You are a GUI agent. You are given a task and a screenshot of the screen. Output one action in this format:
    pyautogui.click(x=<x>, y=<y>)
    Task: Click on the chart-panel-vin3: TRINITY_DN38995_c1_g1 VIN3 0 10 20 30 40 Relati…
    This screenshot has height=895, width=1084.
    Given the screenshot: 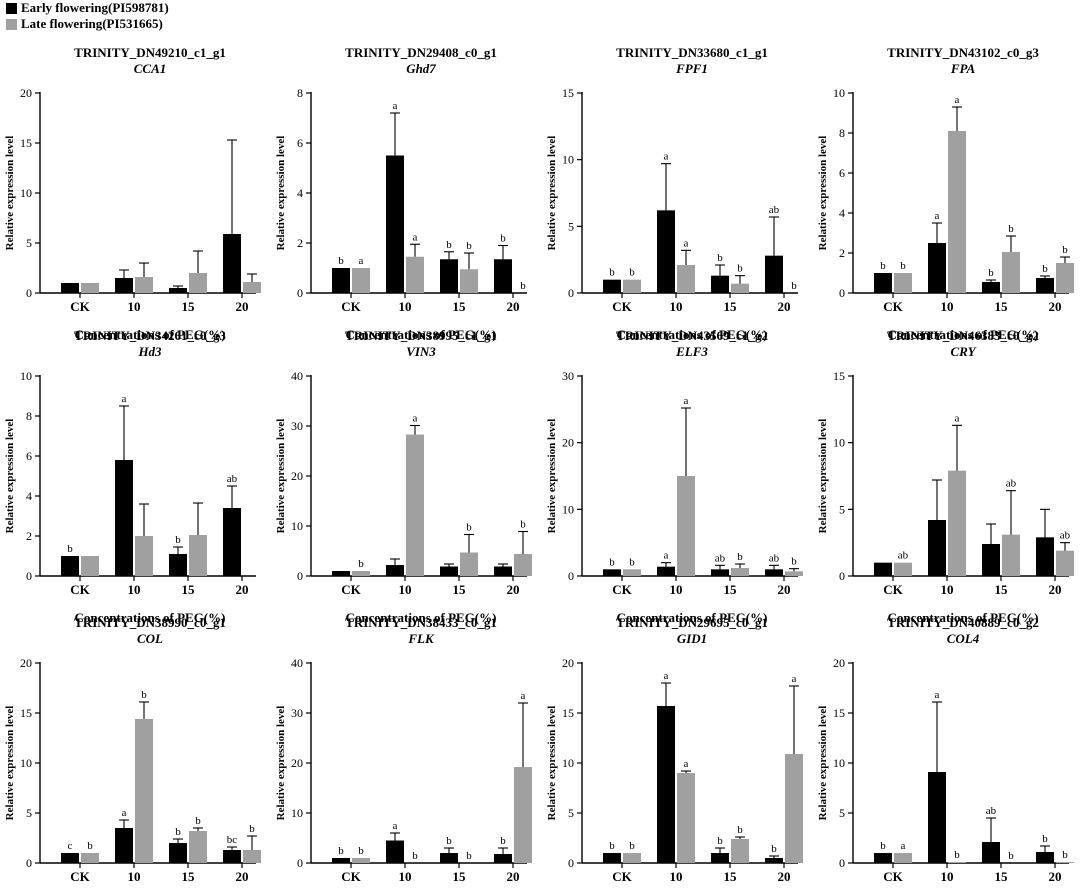 What is the action you would take?
    pyautogui.click(x=406, y=471)
    